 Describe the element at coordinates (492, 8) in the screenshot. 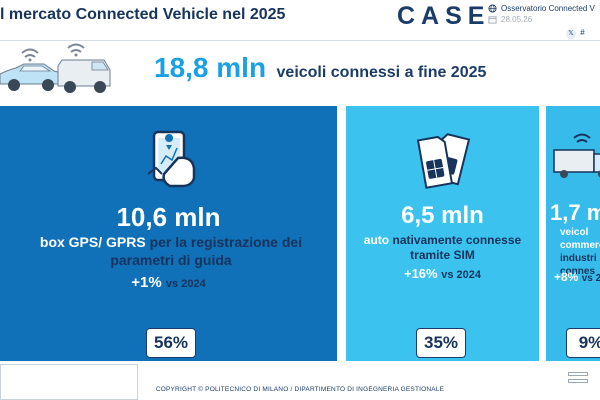

I see `globe-icon` at that location.